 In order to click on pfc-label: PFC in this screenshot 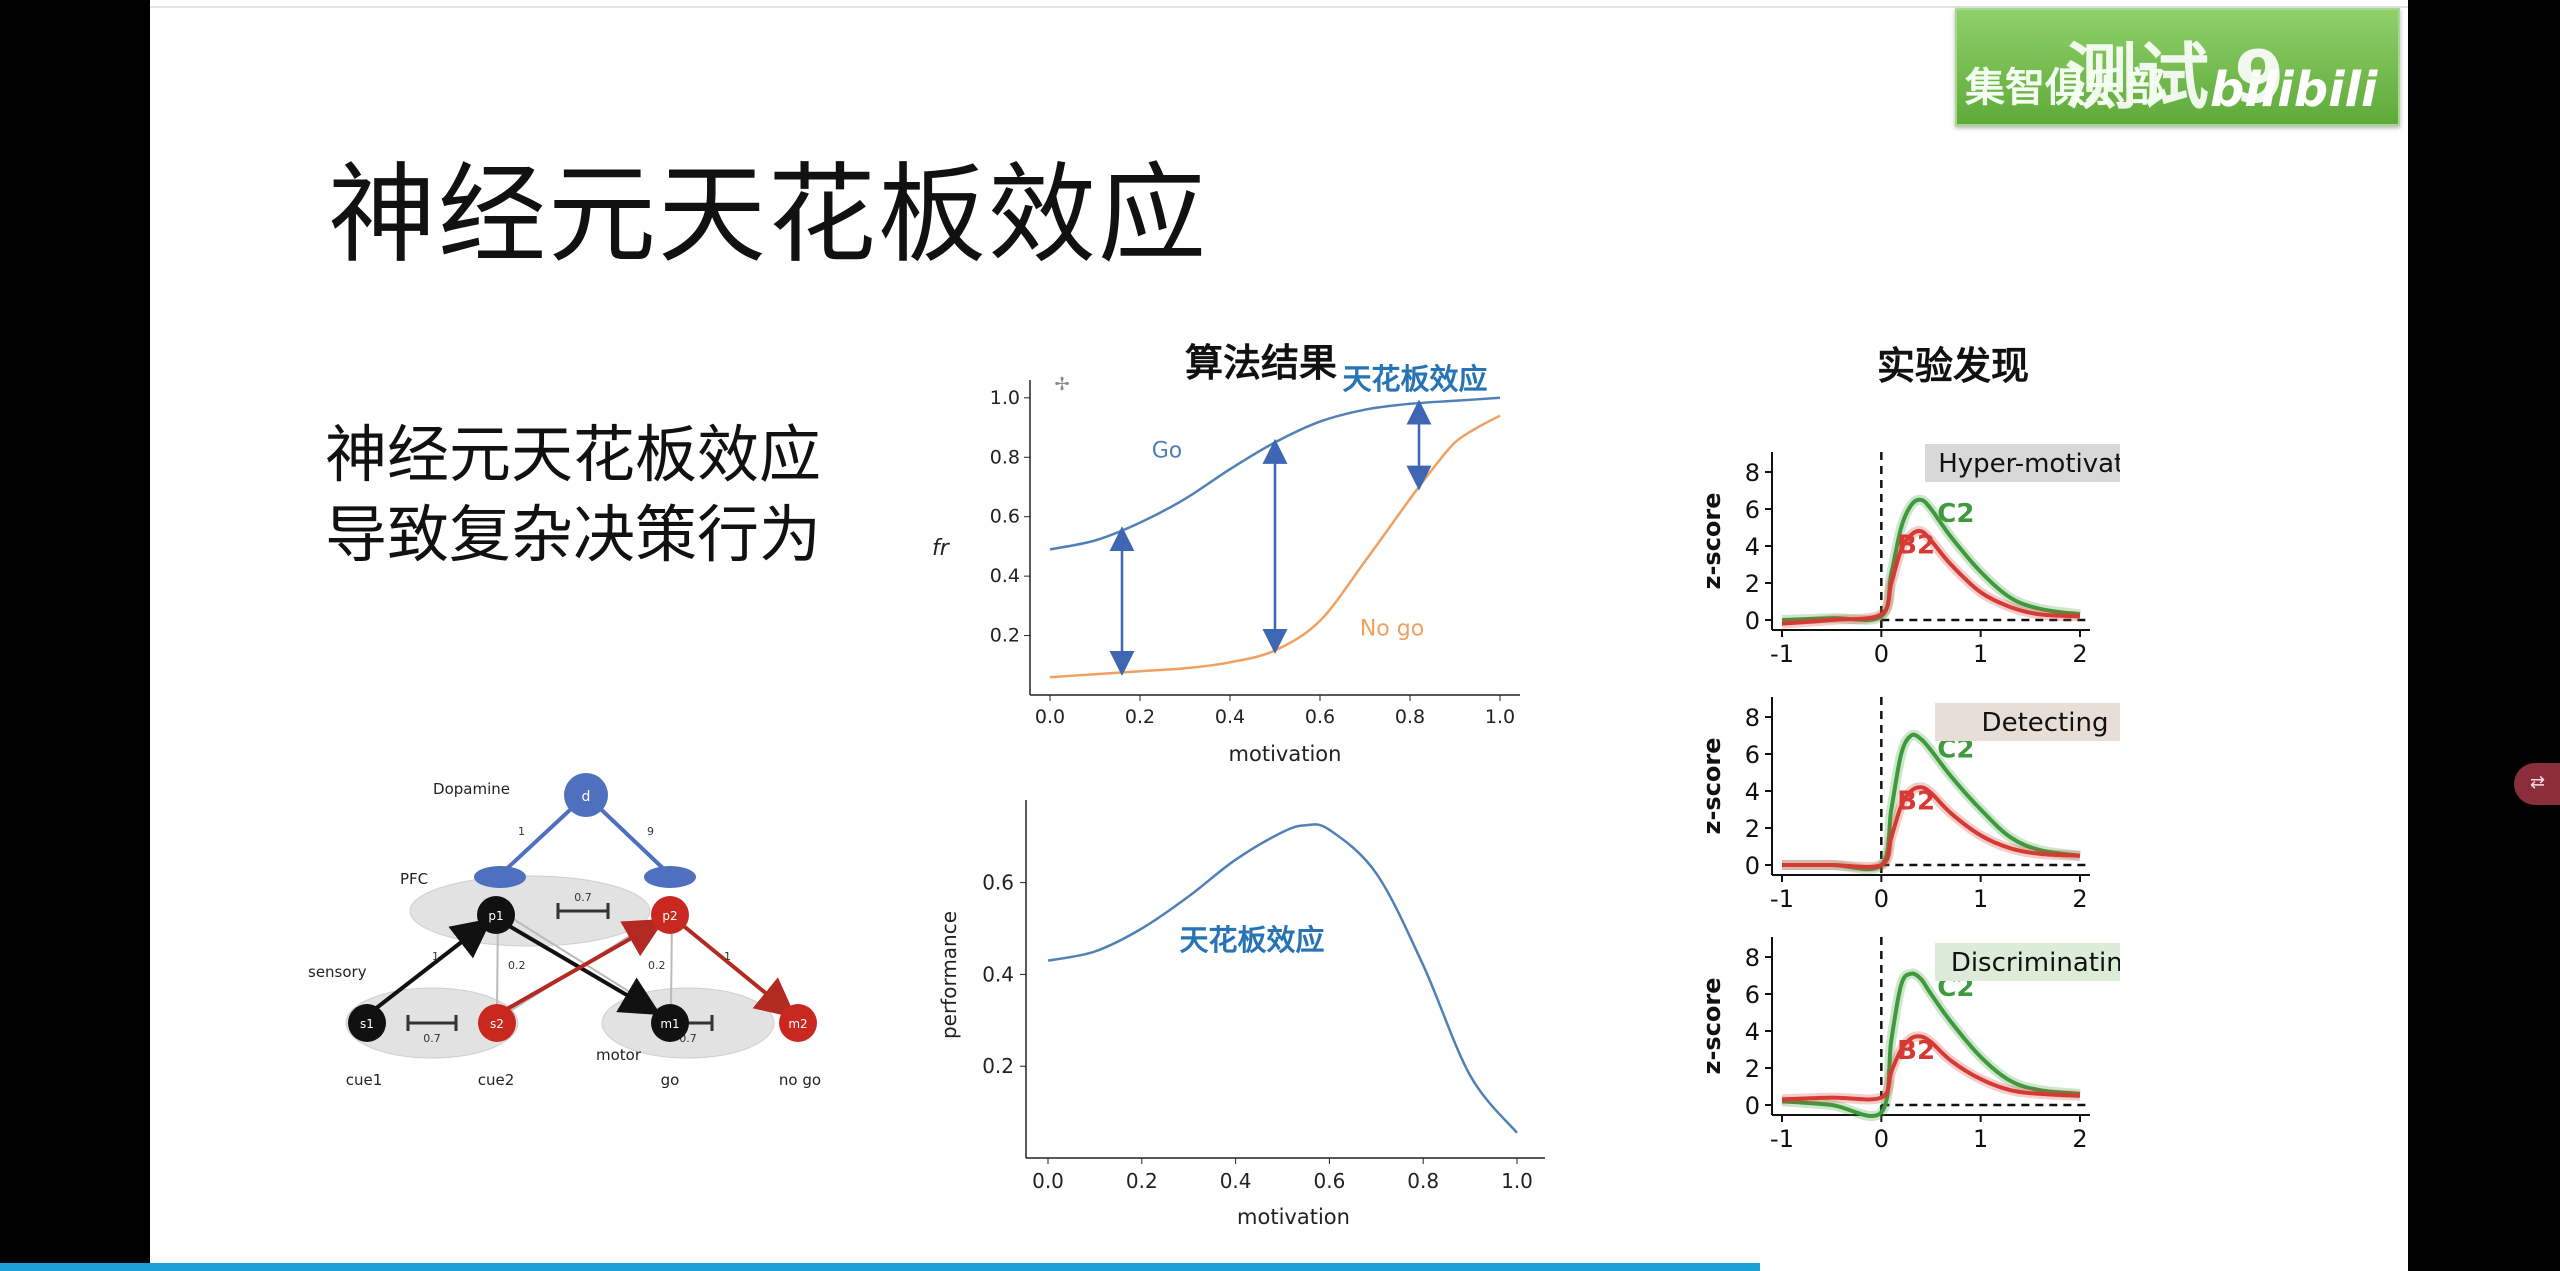, I will do `click(414, 879)`.